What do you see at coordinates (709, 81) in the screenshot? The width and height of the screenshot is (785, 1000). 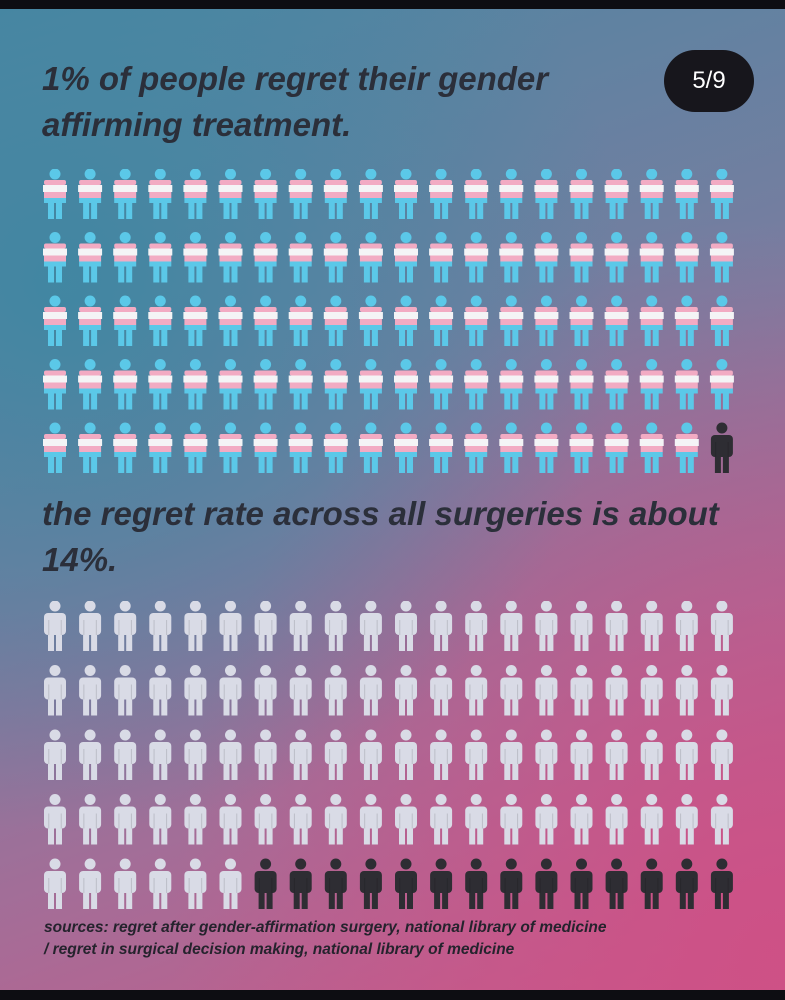 I see `page-indicator-badge: 5/9` at bounding box center [709, 81].